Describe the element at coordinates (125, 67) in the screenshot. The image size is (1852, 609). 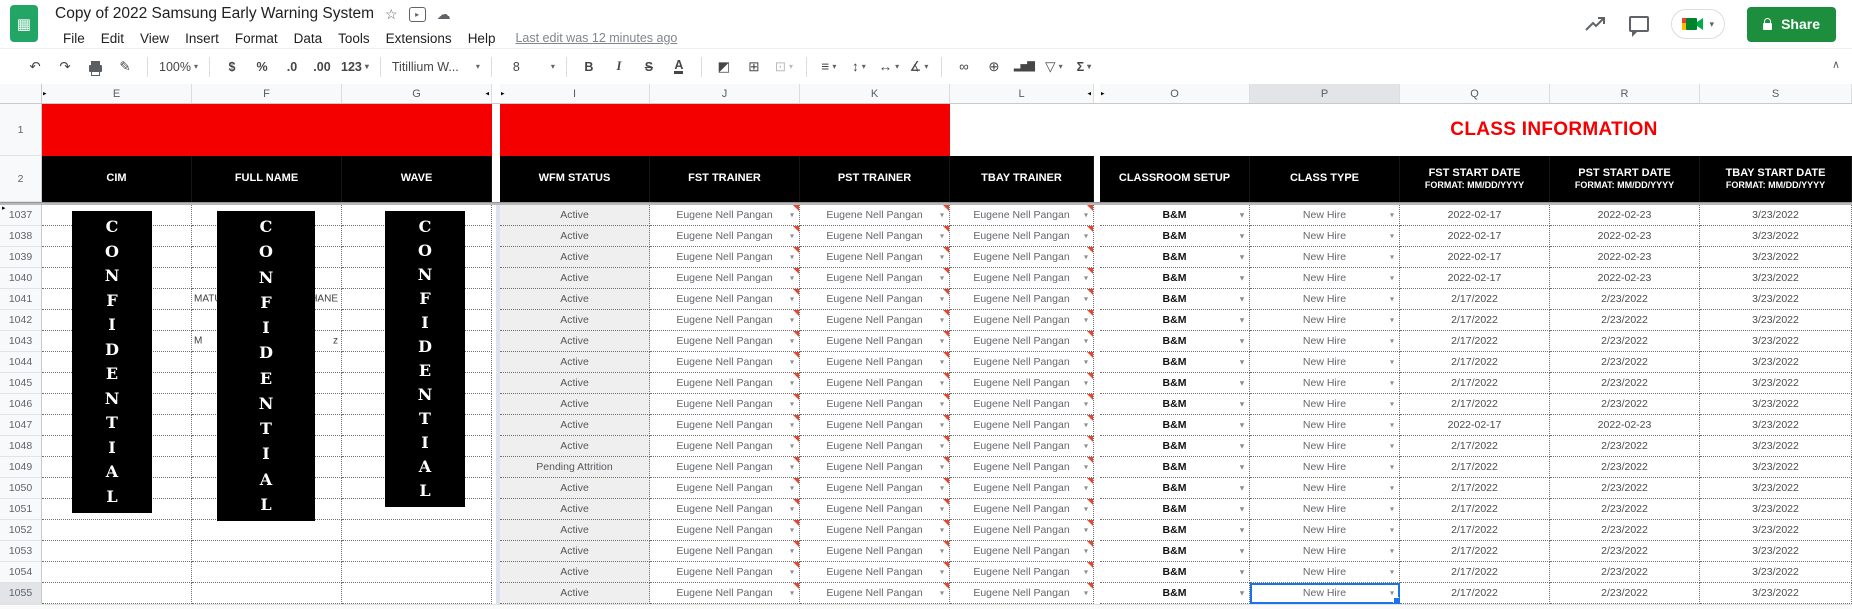
I see `paint-format-button: ✎` at that location.